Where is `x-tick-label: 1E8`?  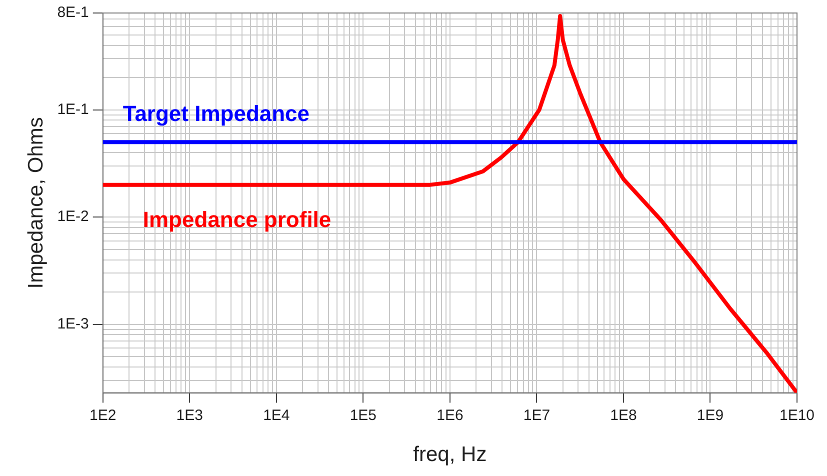 x-tick-label: 1E8 is located at coordinates (623, 415).